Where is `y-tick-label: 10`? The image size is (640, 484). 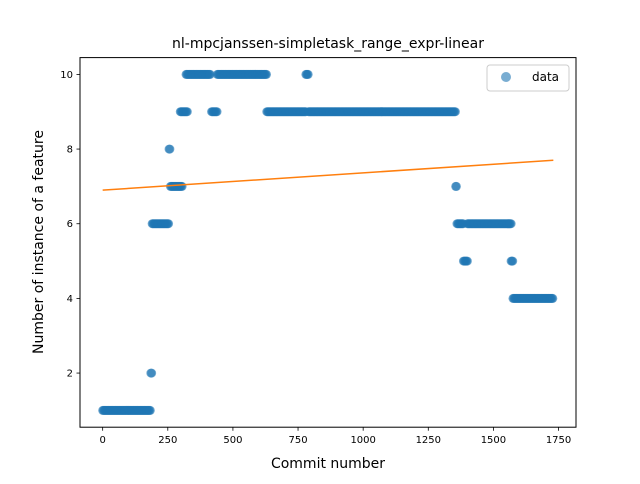
y-tick-label: 10 is located at coordinates (66, 75).